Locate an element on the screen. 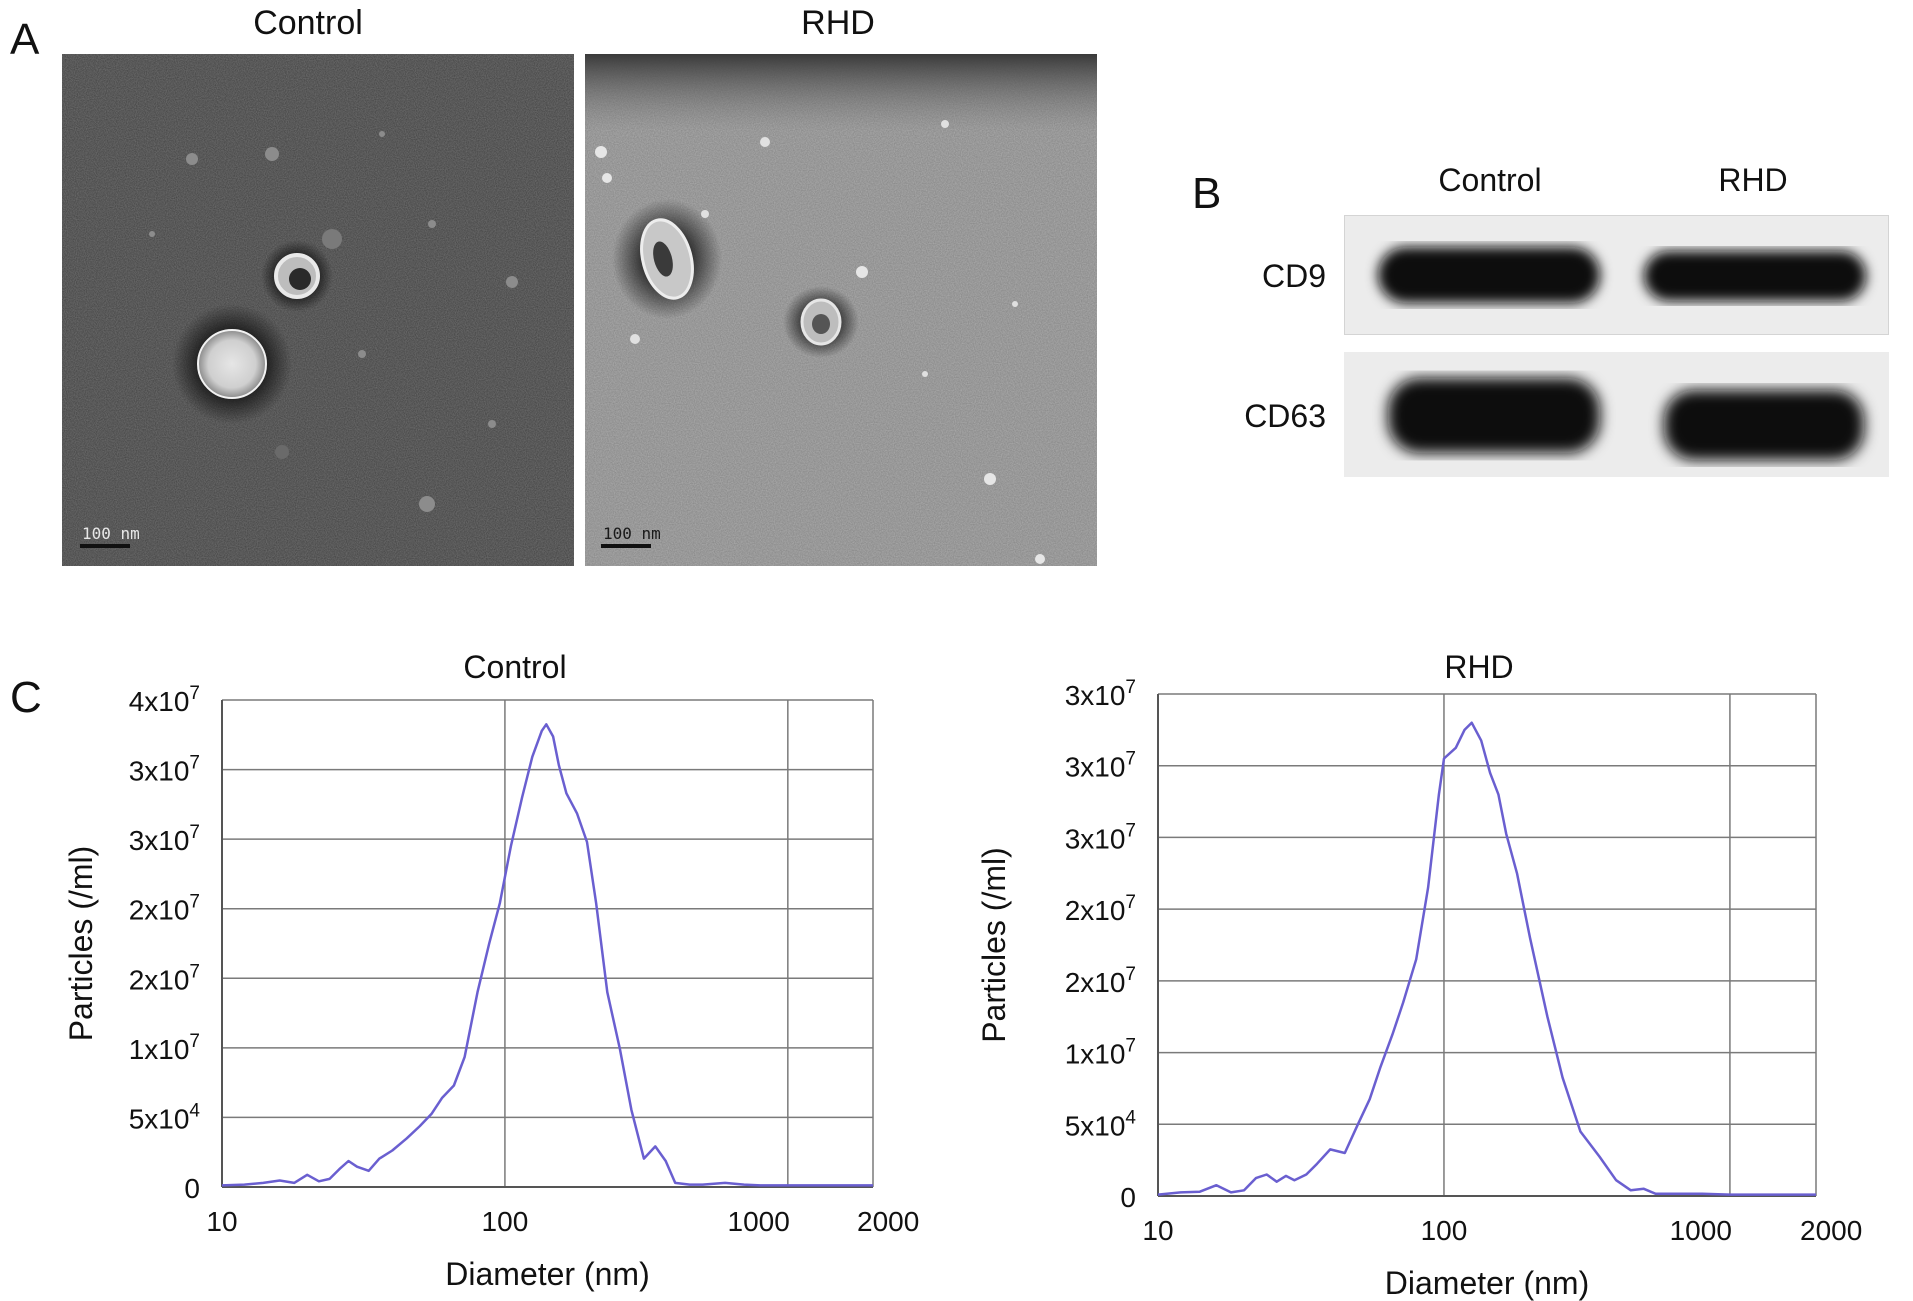 The image size is (1913, 1301). band-cd63-control is located at coordinates (1494, 415).